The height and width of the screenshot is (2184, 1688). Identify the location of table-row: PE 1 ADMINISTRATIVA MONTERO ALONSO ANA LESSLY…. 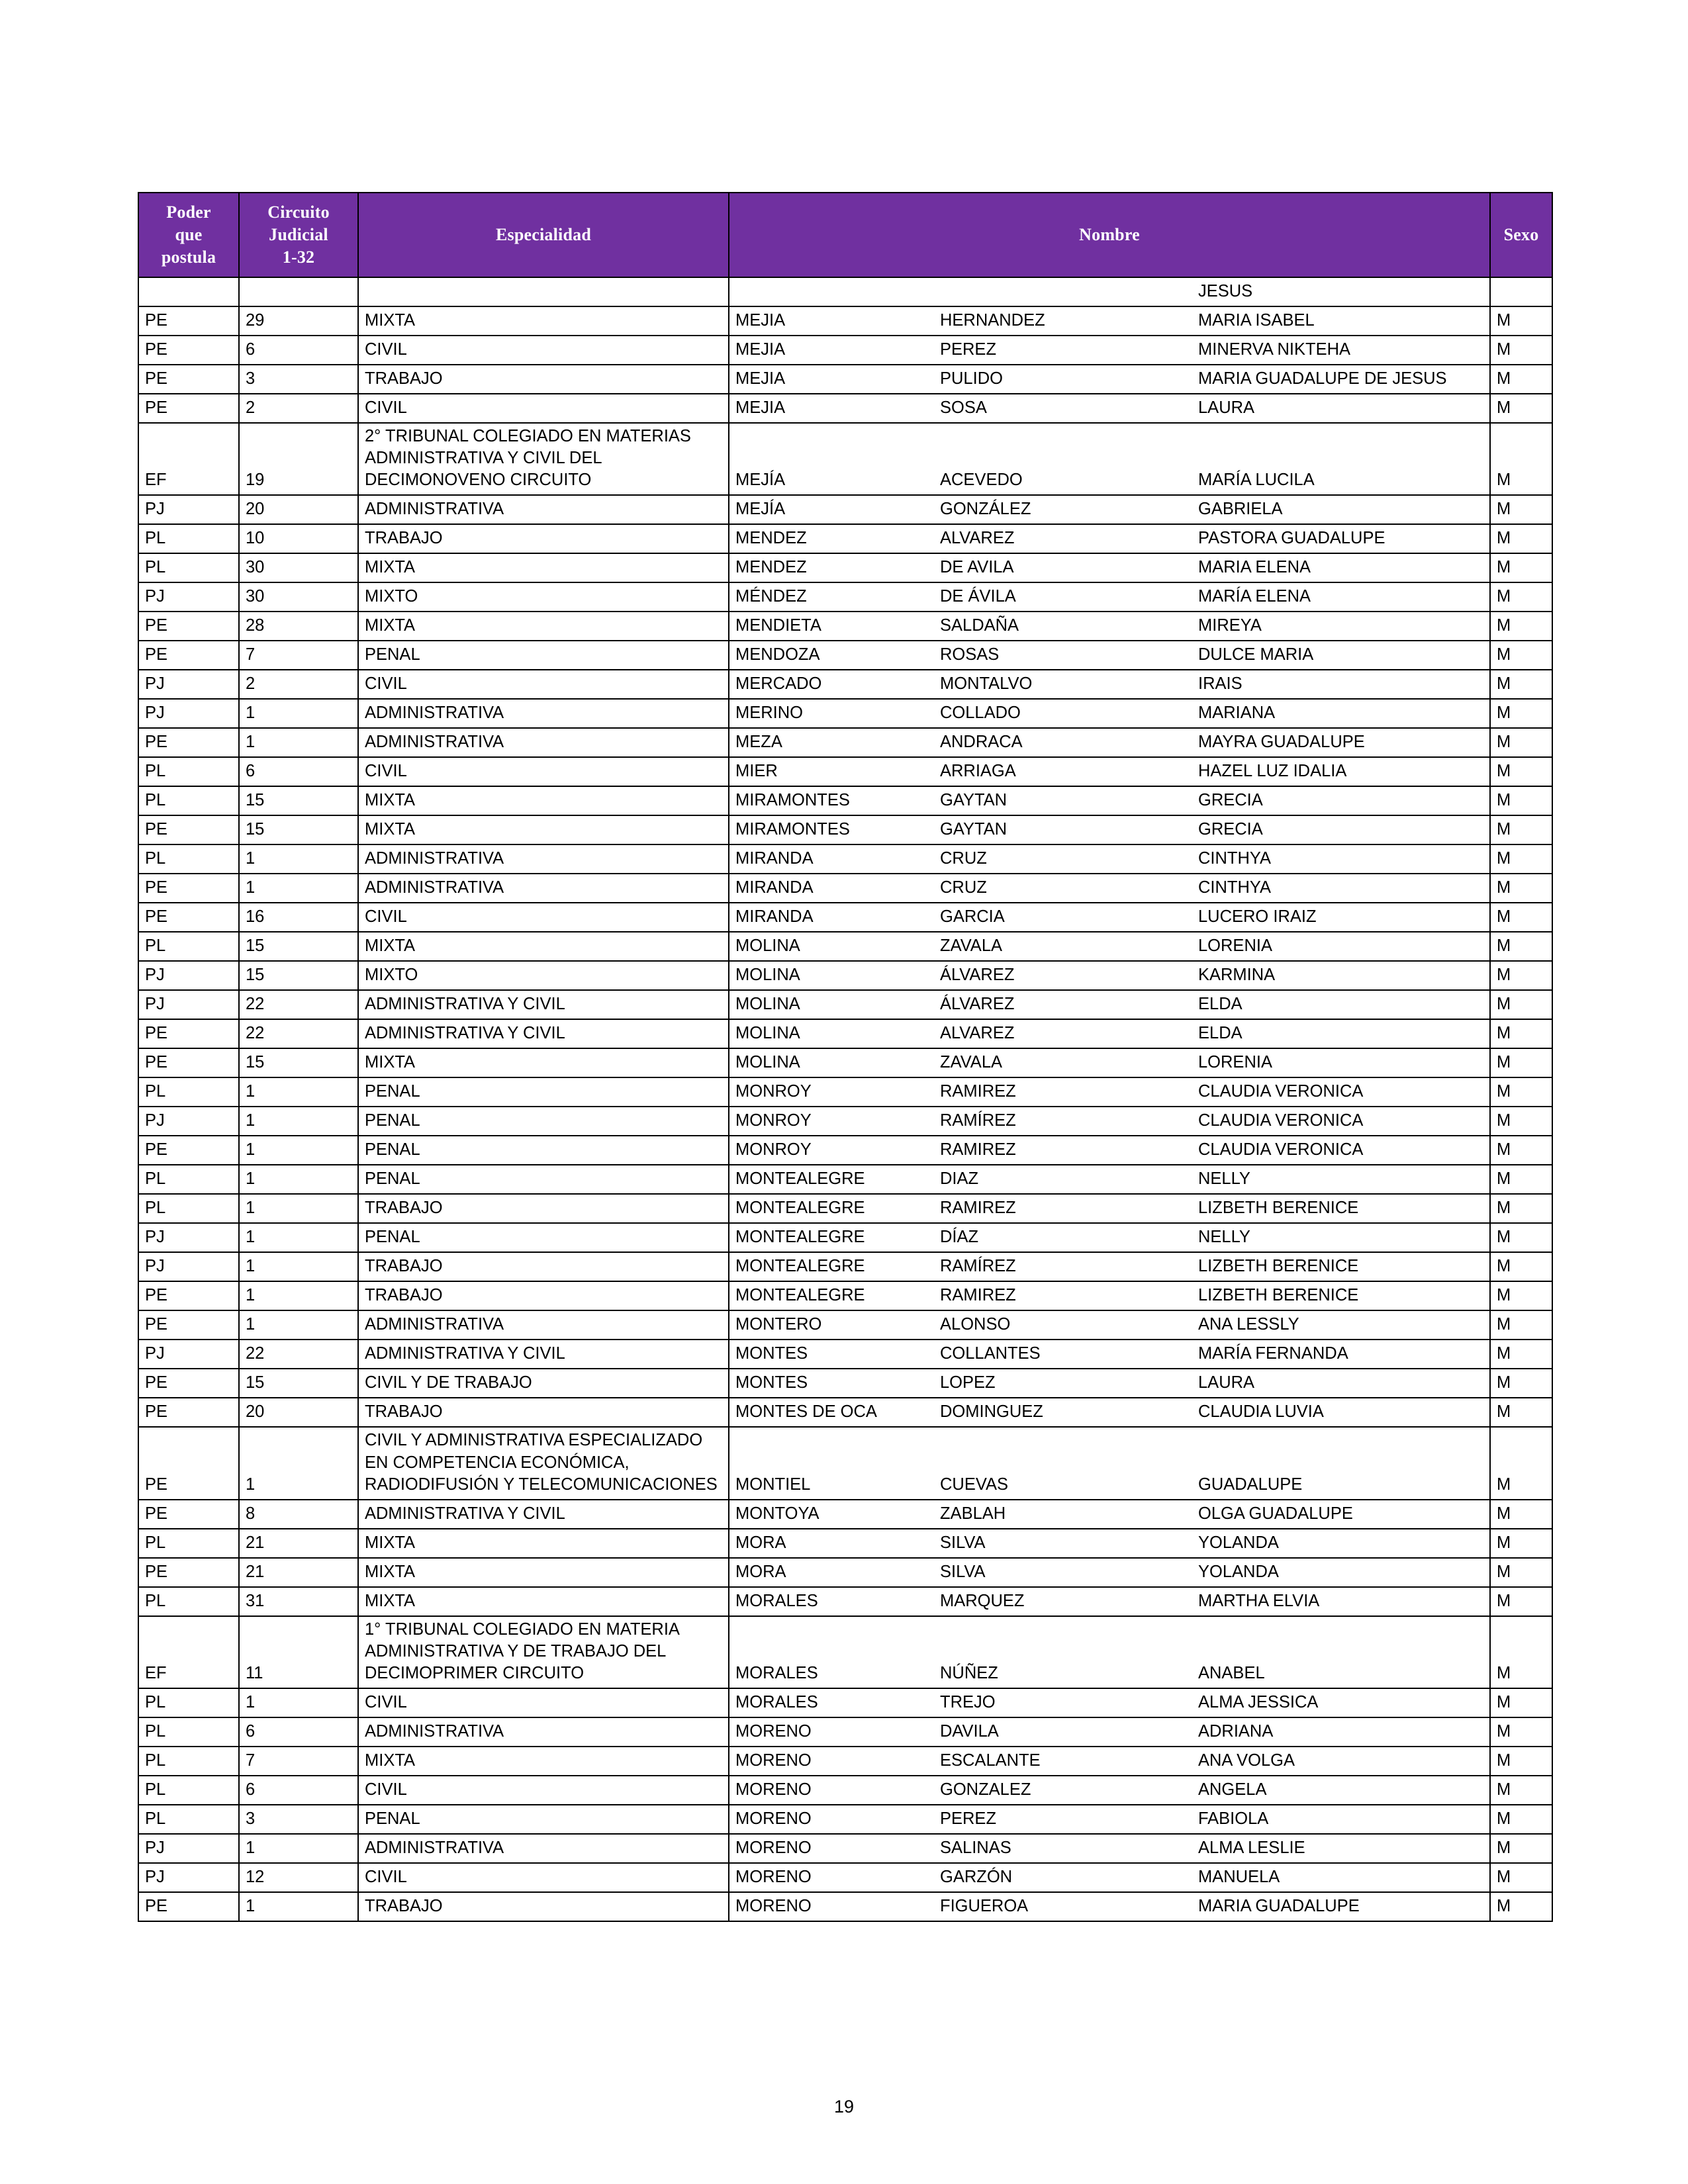
(846, 1325).